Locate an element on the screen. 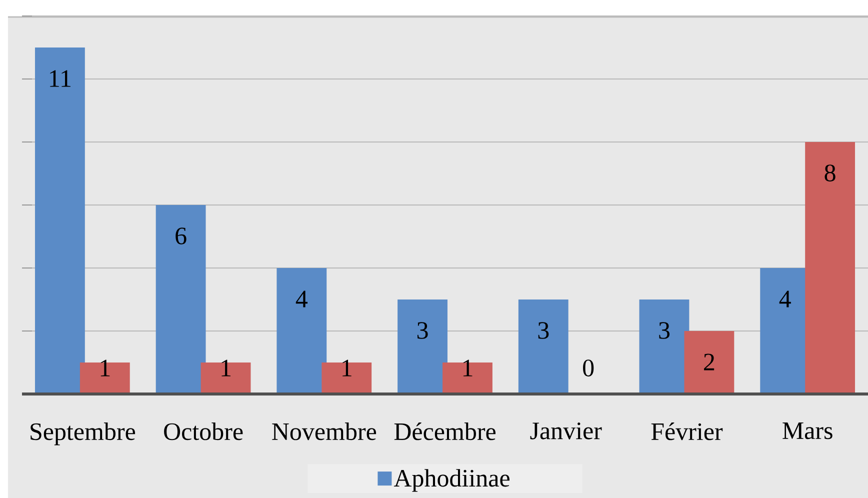 This screenshot has height=498, width=868. data-label: 0 is located at coordinates (588, 368).